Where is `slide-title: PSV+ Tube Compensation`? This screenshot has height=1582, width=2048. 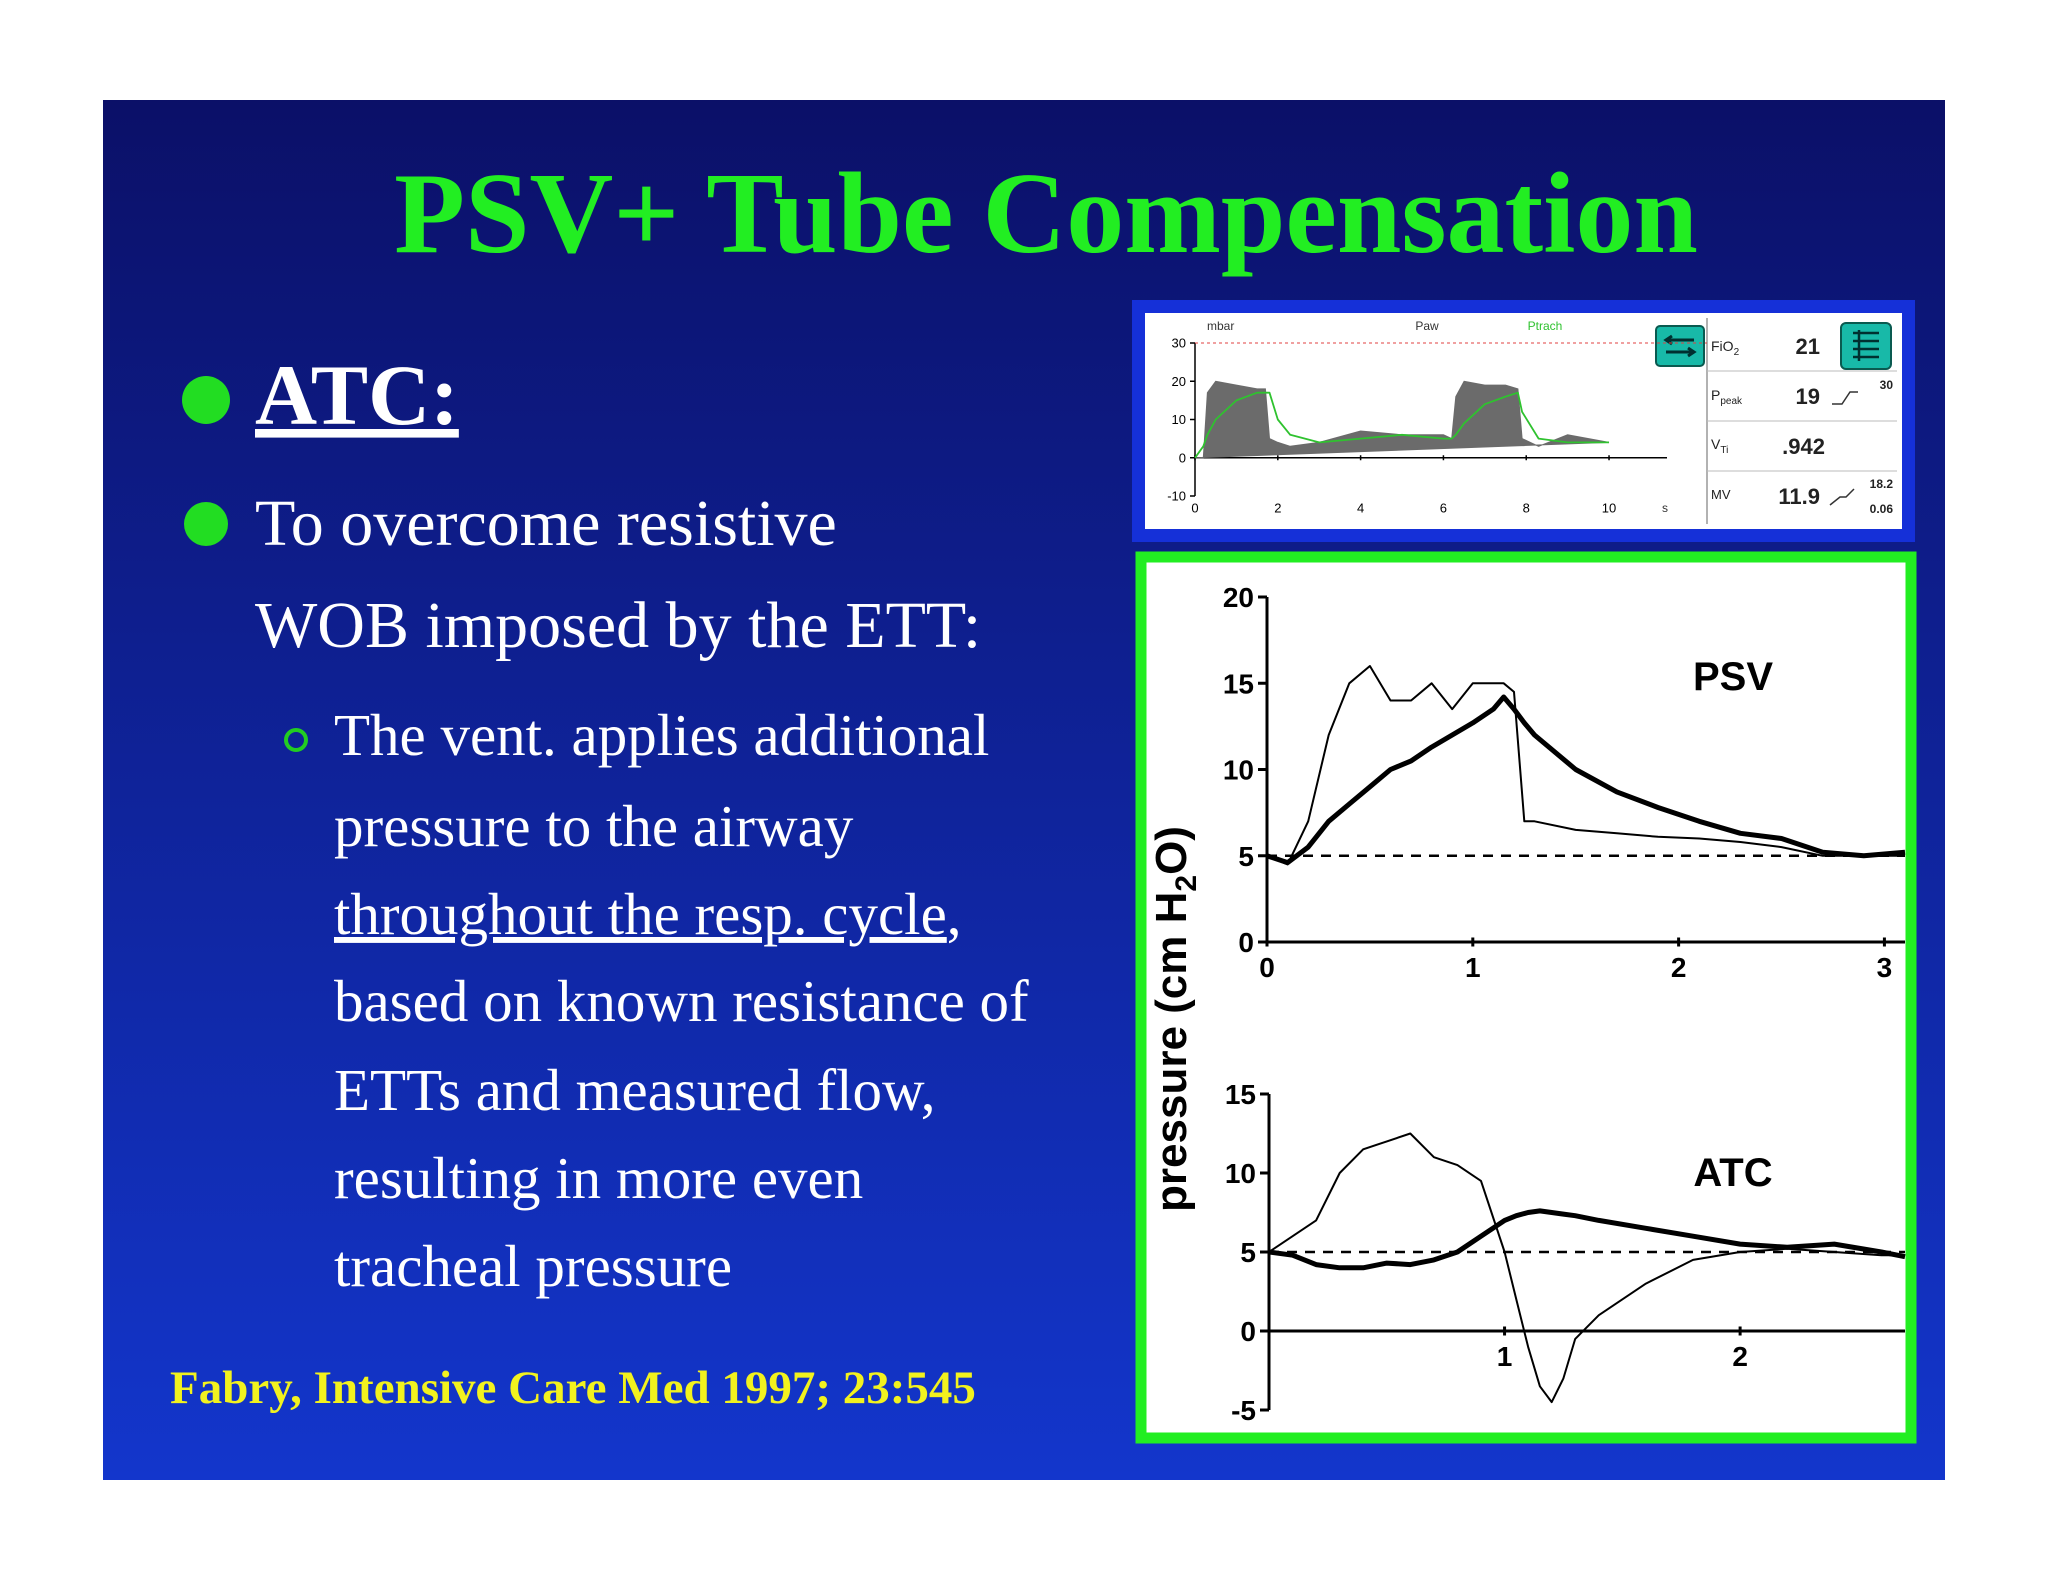 slide-title: PSV+ Tube Compensation is located at coordinates (1046, 214).